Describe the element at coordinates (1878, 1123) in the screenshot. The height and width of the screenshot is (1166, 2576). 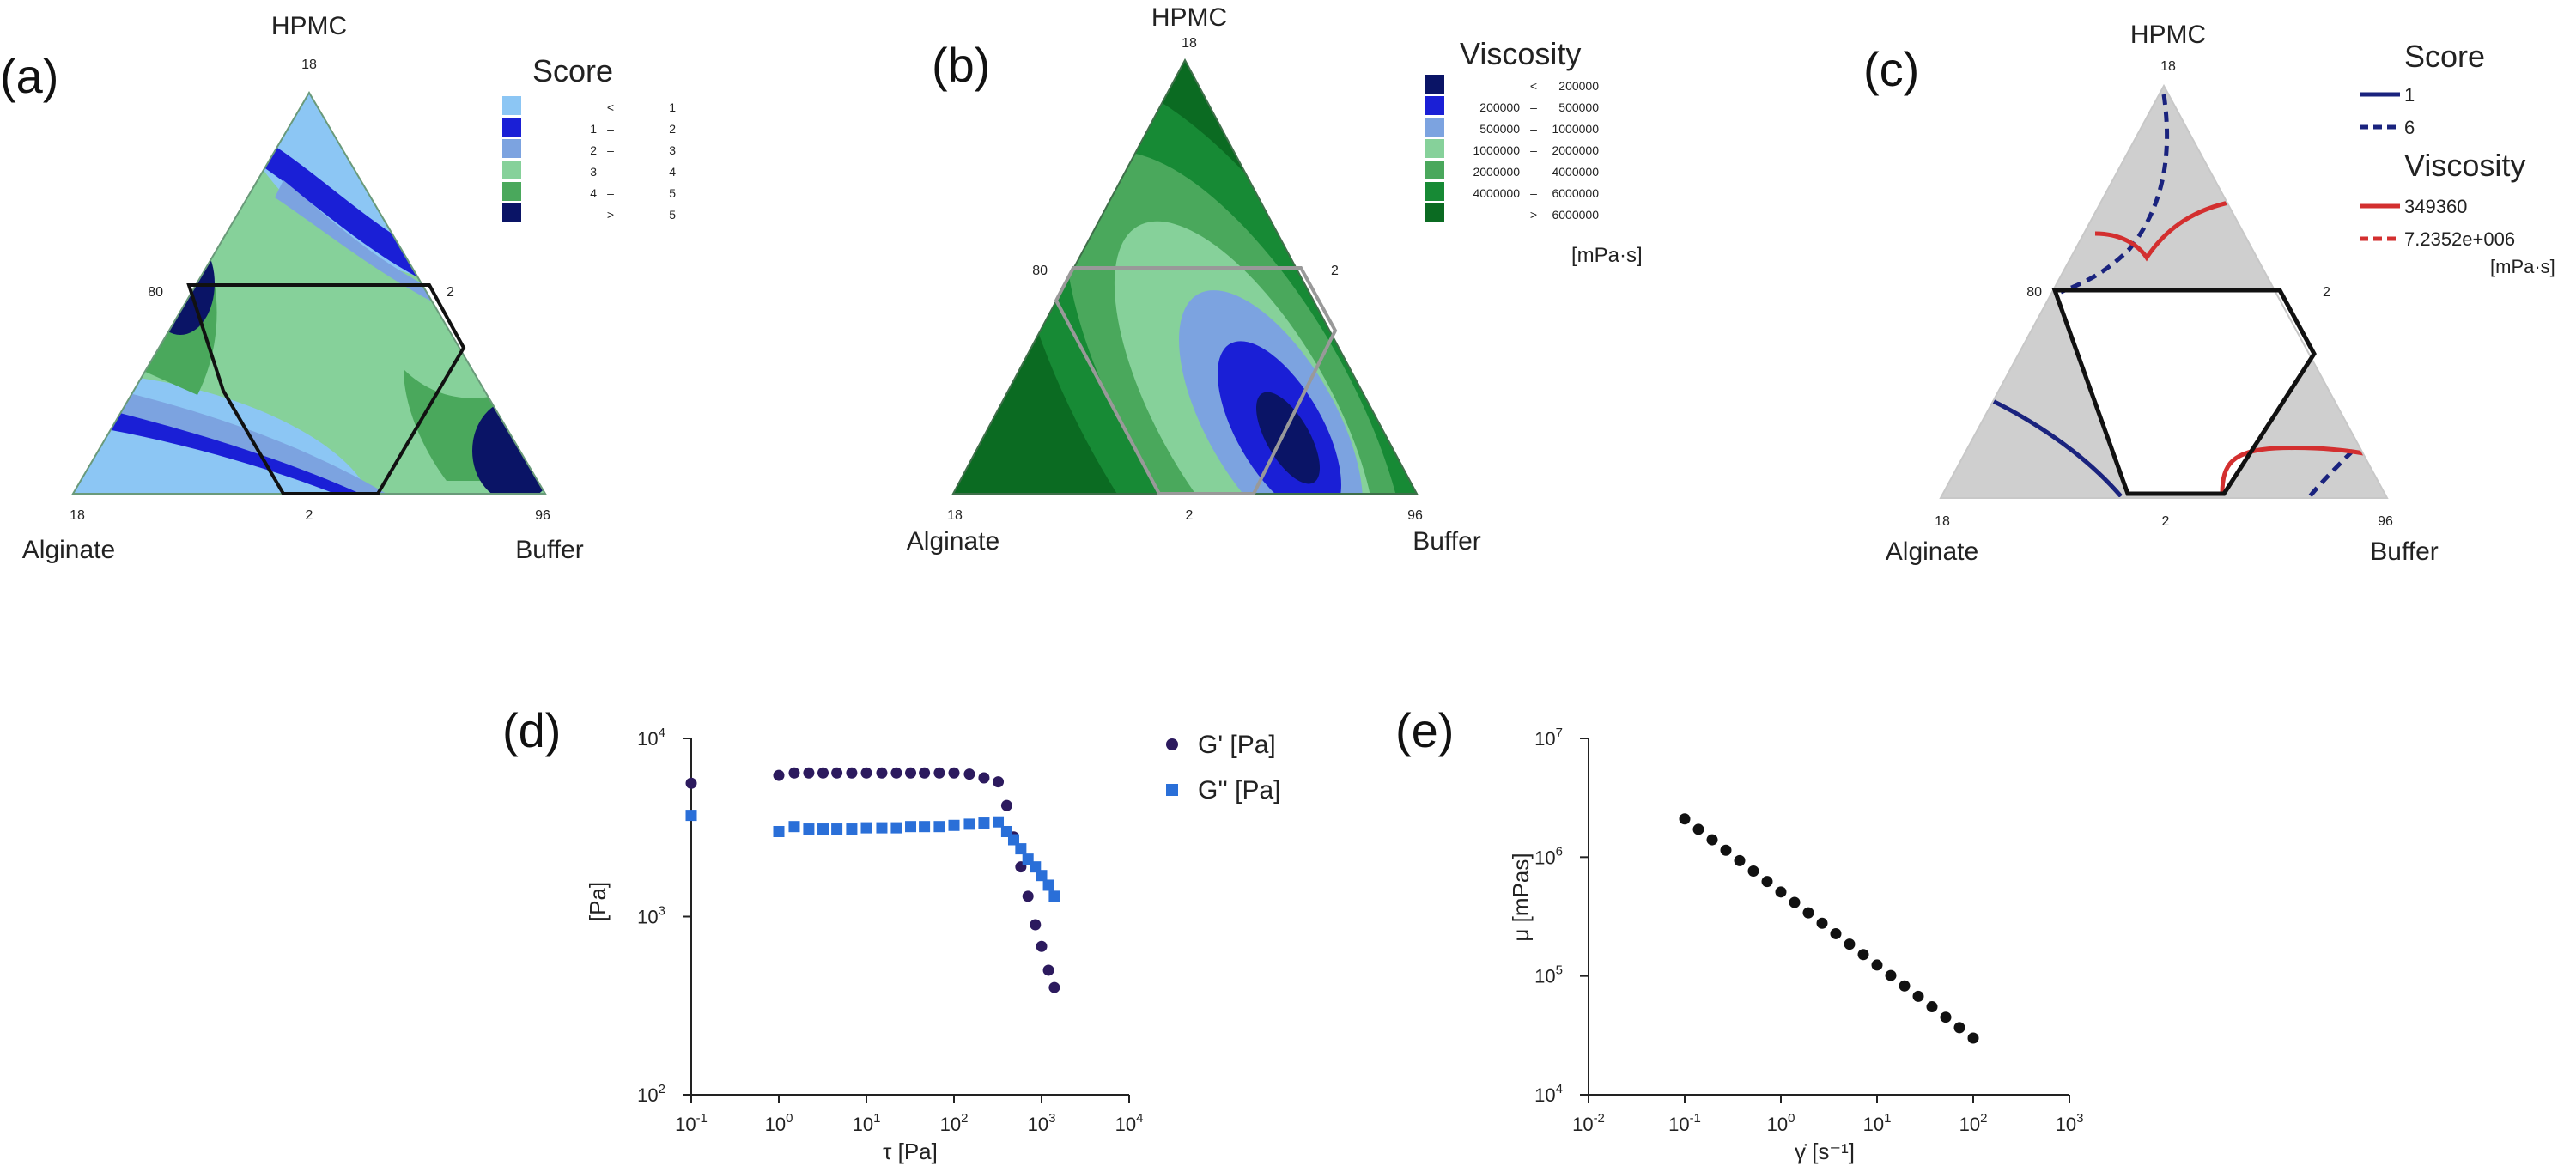
I see `plot-e-xtick-label-3: 10¹` at that location.